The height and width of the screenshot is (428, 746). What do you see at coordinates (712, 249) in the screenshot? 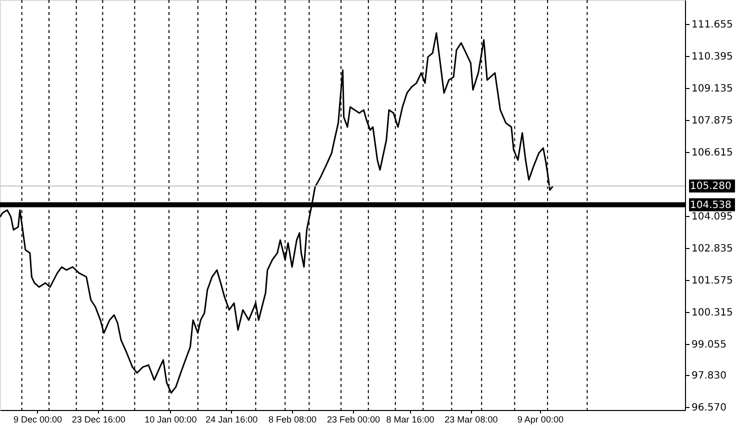
I see `y-tick-label: 102.835` at bounding box center [712, 249].